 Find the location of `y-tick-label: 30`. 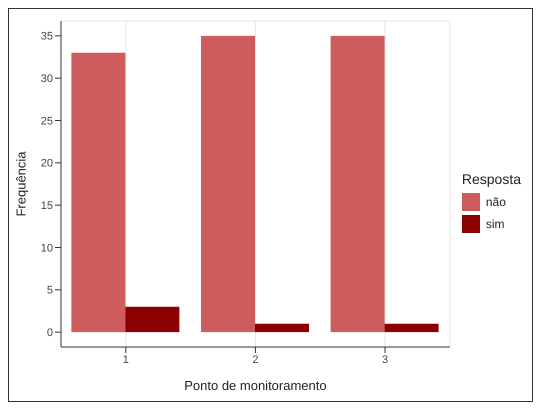

y-tick-label: 30 is located at coordinates (46, 79).